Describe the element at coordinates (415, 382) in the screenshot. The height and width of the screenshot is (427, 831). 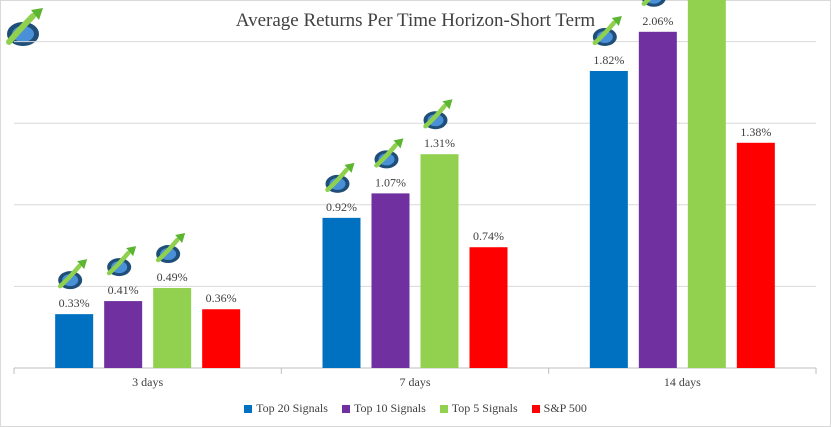
I see `x-tick-label: 7 days` at that location.